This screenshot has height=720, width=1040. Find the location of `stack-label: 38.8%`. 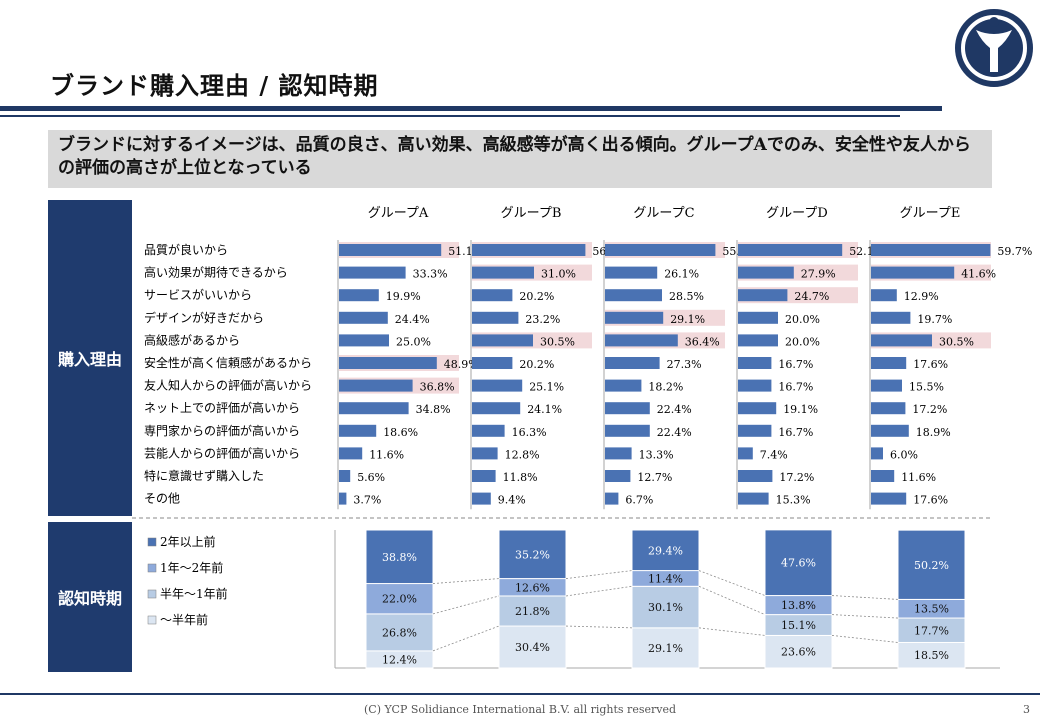

stack-label: 38.8% is located at coordinates (399, 557).